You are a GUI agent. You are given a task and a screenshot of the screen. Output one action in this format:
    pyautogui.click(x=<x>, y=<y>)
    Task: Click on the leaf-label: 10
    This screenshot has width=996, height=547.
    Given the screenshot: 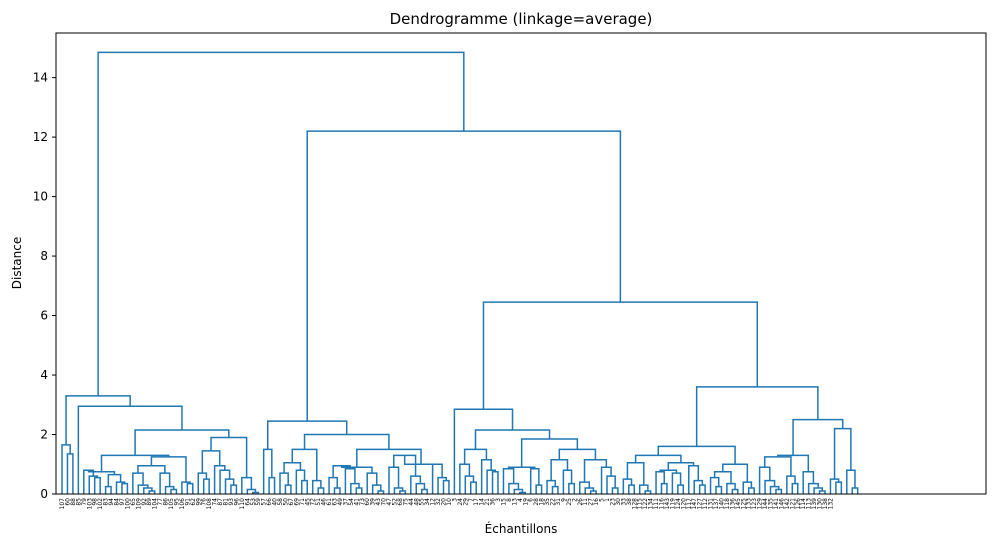 What is the action you would take?
    pyautogui.click(x=449, y=502)
    